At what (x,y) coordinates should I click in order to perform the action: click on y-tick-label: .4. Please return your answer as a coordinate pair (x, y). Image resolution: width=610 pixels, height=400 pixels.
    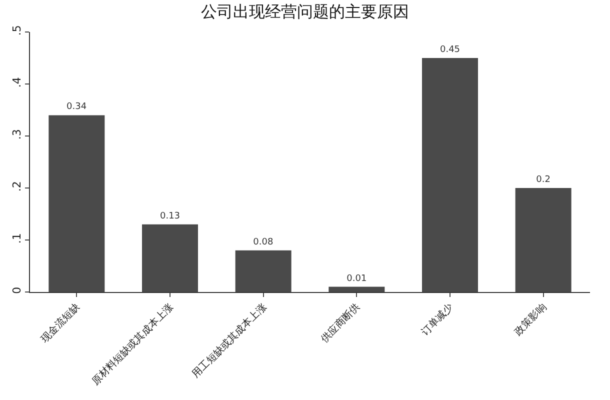
    Looking at the image, I should click on (17, 82).